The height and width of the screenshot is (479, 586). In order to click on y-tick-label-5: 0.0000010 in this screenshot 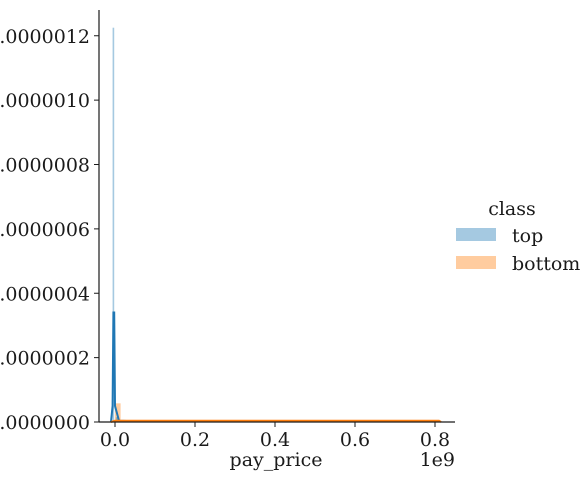, I will do `click(45, 101)`.